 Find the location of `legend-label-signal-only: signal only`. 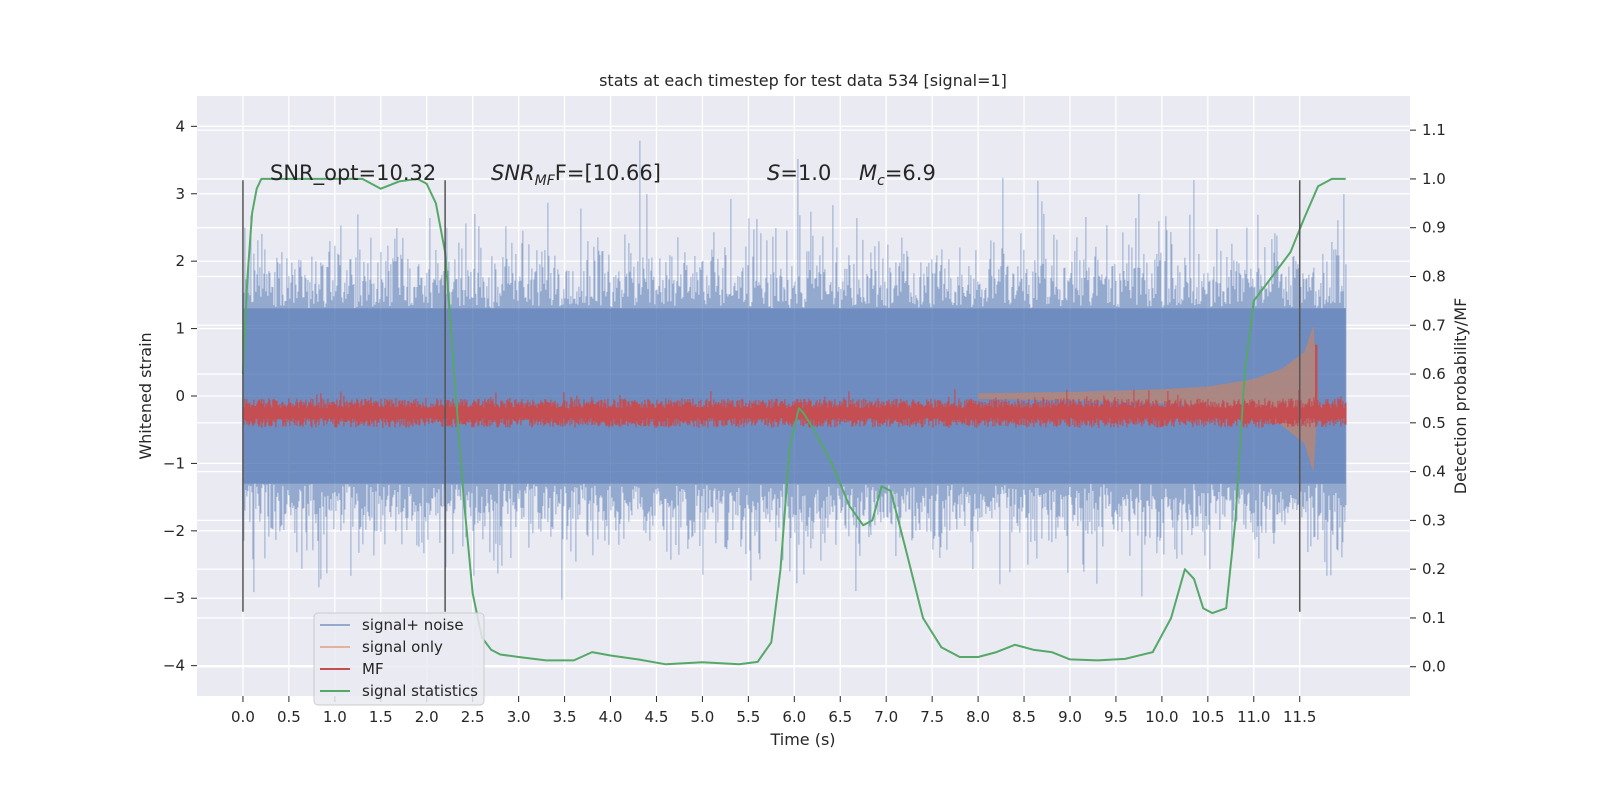

legend-label-signal-only: signal only is located at coordinates (402, 647).